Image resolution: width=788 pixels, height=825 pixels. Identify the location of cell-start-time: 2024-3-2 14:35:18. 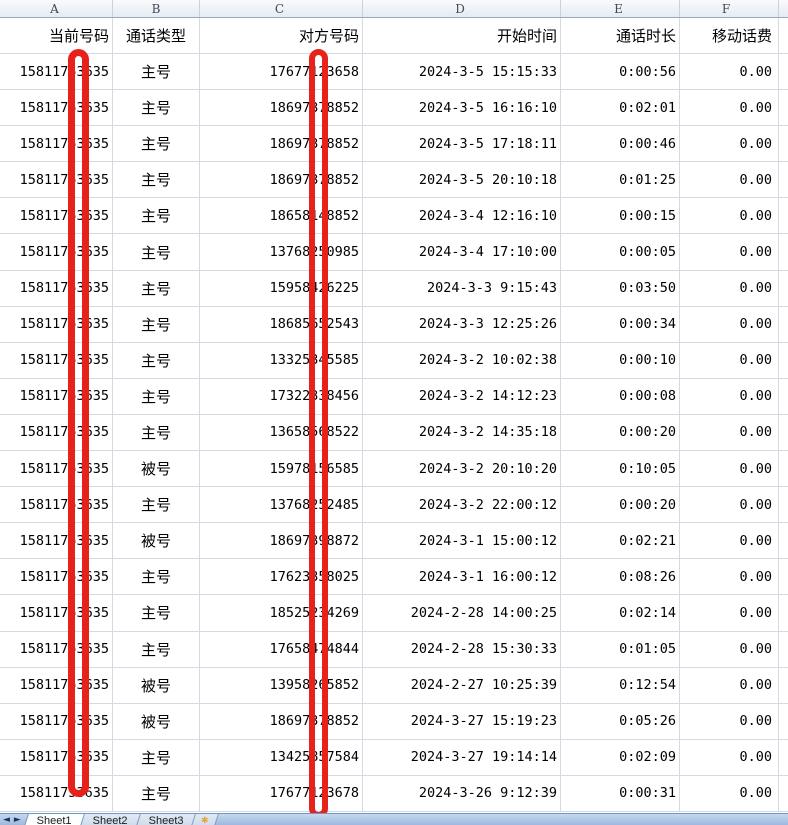
(462, 432).